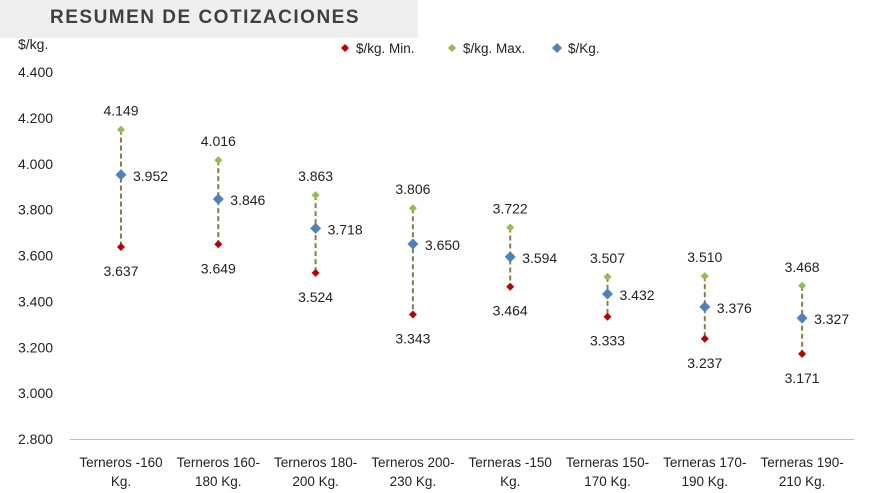  Describe the element at coordinates (584, 48) in the screenshot. I see `legend-avg-label: $/Kg.` at that location.